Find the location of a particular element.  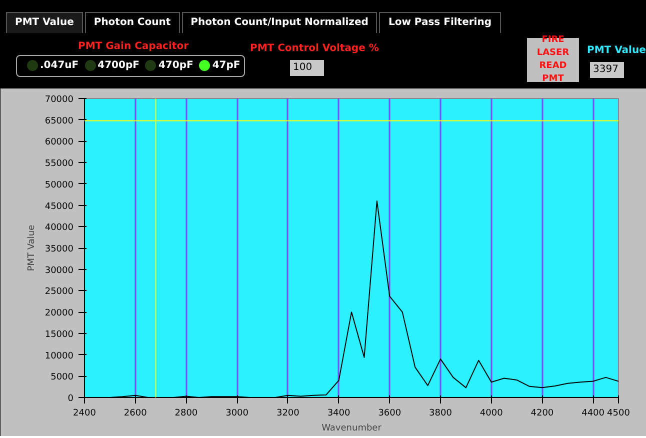

text: Photon Count is located at coordinates (132, 23).